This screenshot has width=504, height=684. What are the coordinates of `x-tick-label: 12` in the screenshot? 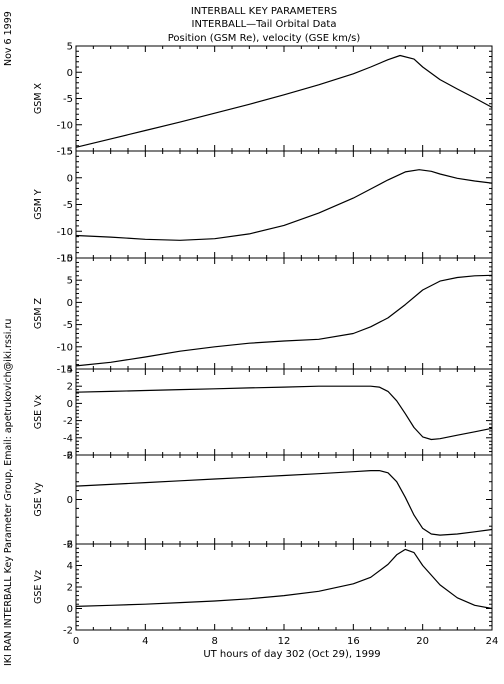 It's located at (284, 641).